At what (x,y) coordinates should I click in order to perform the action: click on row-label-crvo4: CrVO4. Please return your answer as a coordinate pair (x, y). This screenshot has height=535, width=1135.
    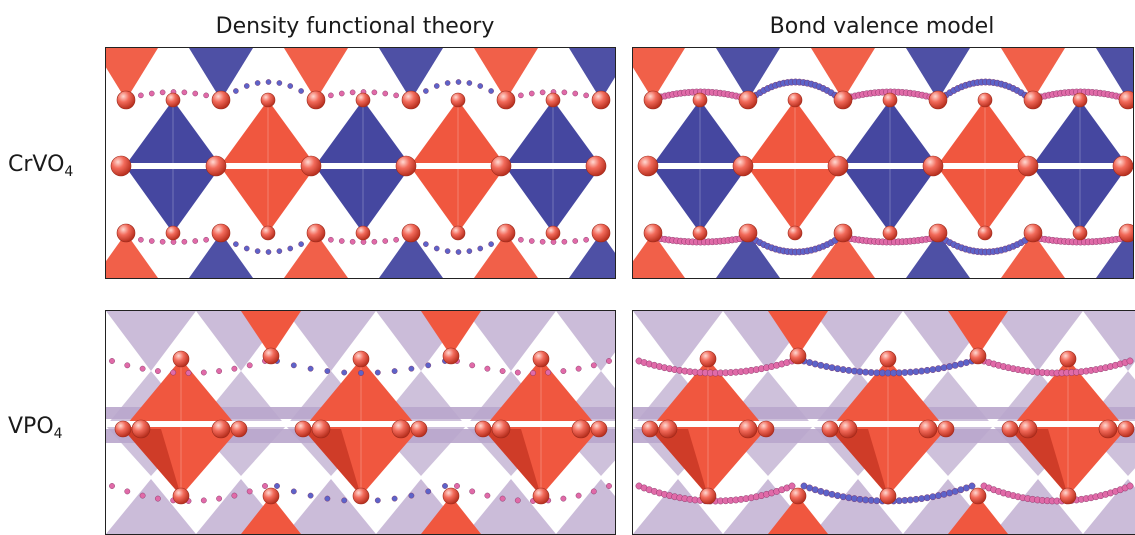
    Looking at the image, I should click on (40, 166).